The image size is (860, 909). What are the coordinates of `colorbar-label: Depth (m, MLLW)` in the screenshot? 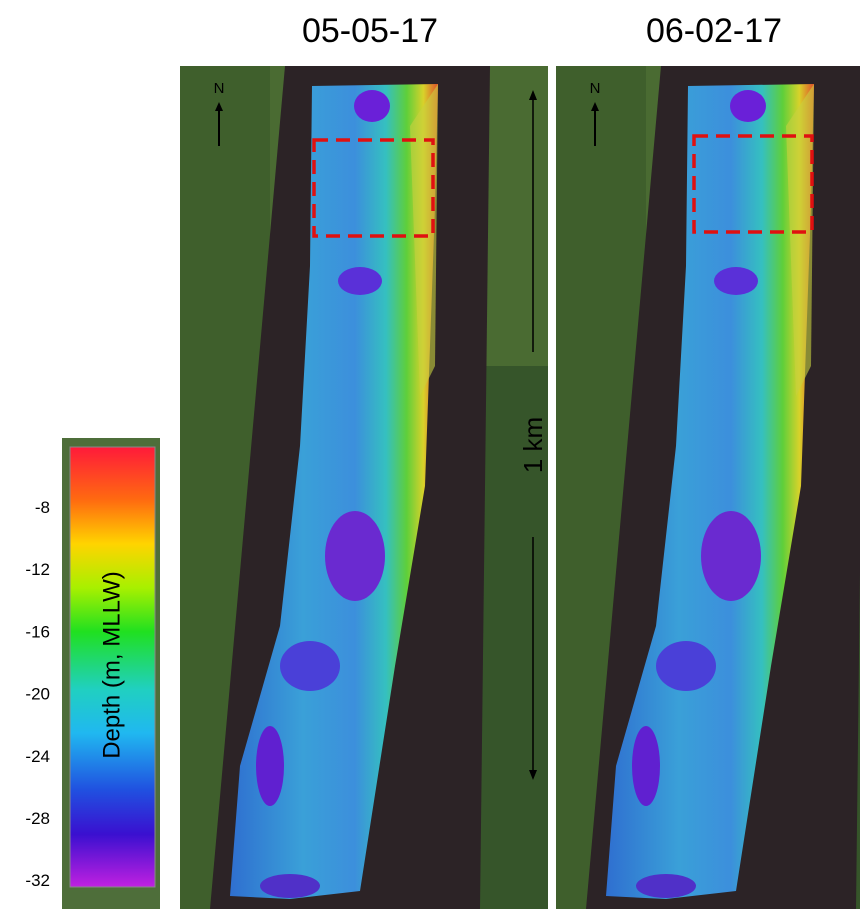 It's located at (111, 665).